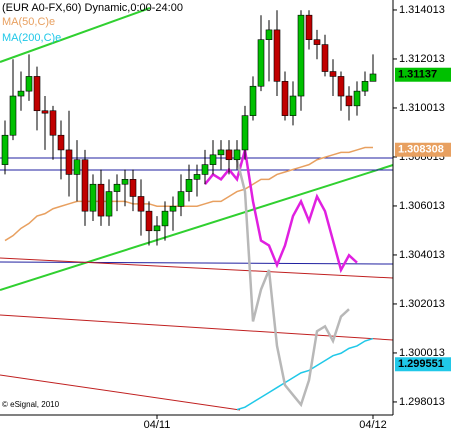 This screenshot has height=443, width=451. I want to click on y-tick-label: 1.302013, so click(422, 304).